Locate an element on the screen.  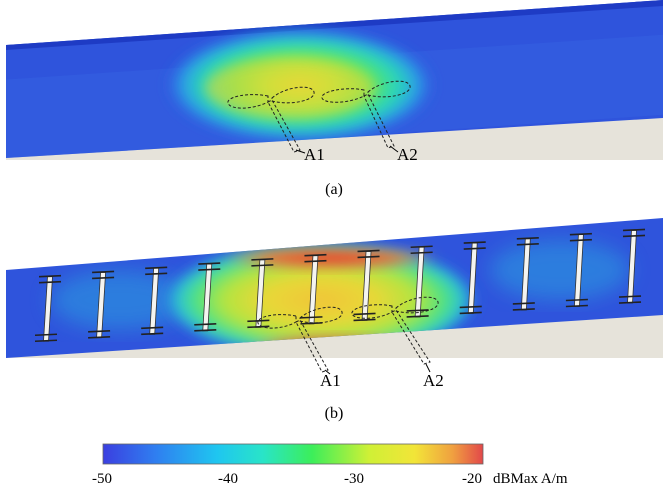
colorbar-unit: dBMax A/m is located at coordinates (530, 479).